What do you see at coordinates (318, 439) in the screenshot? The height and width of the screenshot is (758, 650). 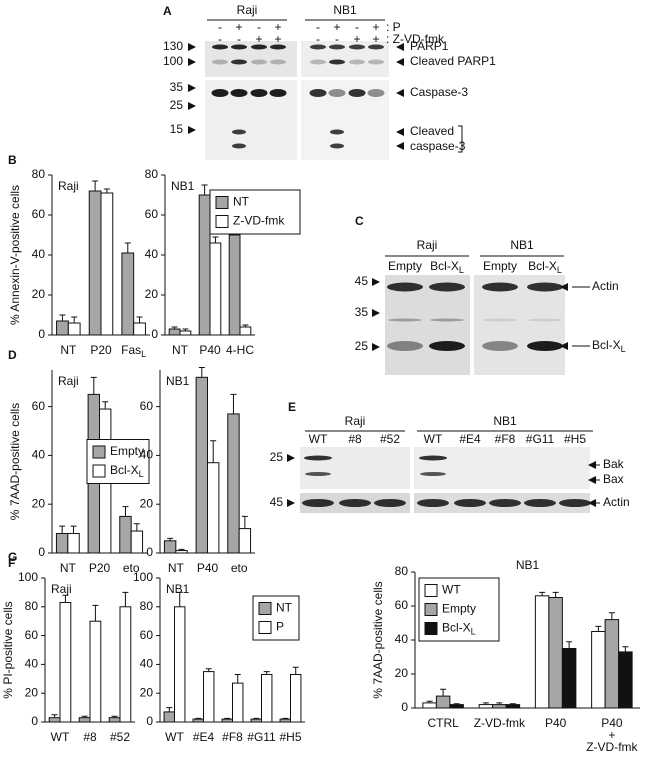 I see `lane-label: WT` at bounding box center [318, 439].